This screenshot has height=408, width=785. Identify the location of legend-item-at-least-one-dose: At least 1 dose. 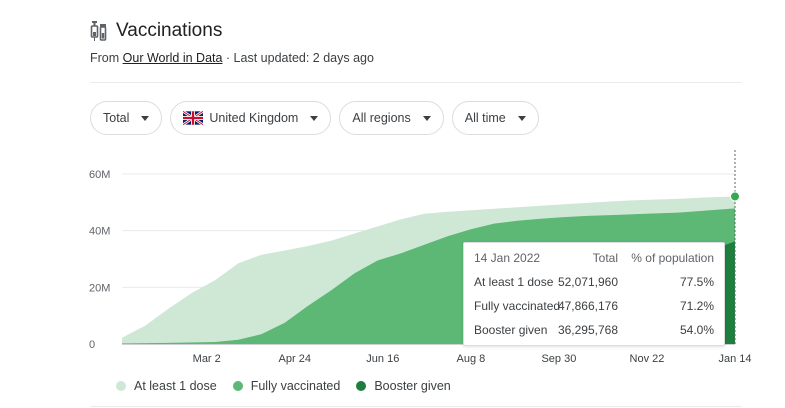
(166, 386).